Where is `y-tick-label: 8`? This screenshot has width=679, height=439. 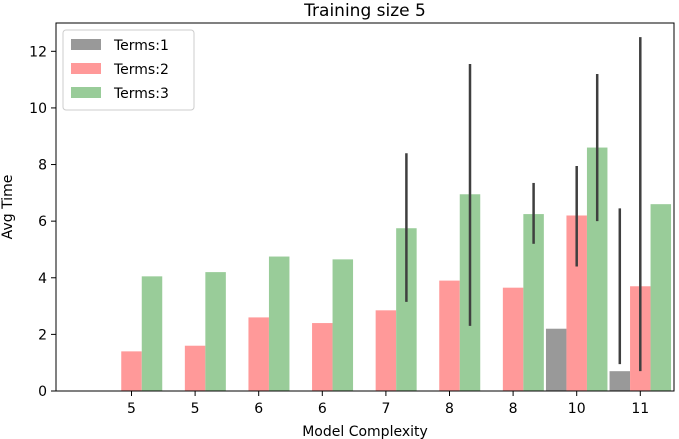 y-tick-label: 8 is located at coordinates (42, 166).